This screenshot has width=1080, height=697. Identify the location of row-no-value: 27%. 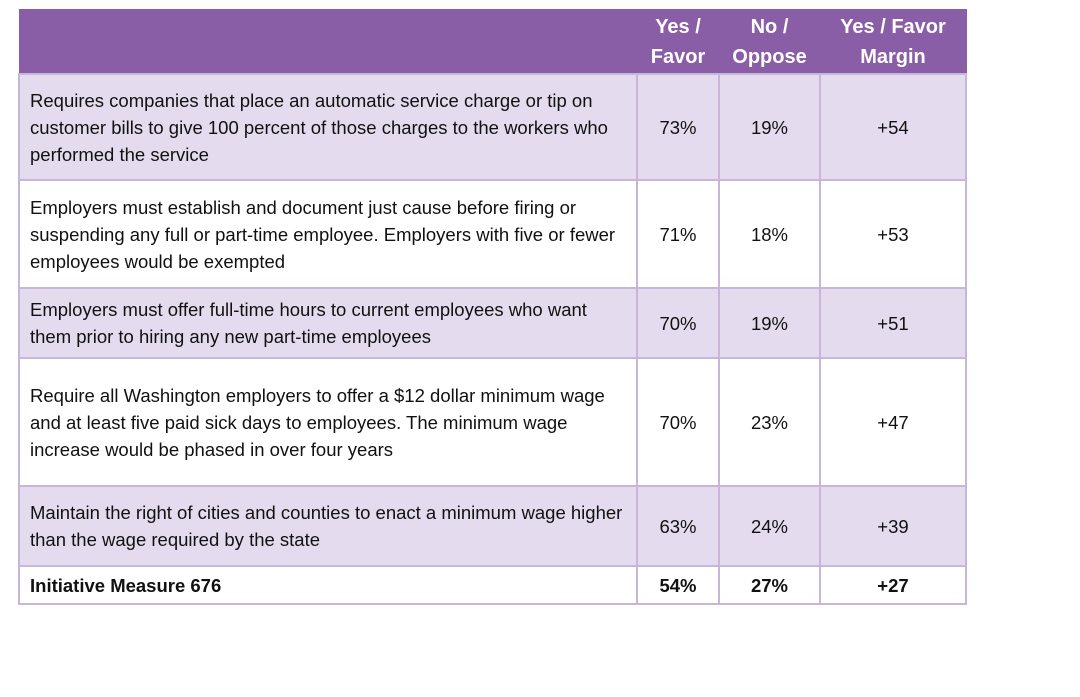
(769, 585).